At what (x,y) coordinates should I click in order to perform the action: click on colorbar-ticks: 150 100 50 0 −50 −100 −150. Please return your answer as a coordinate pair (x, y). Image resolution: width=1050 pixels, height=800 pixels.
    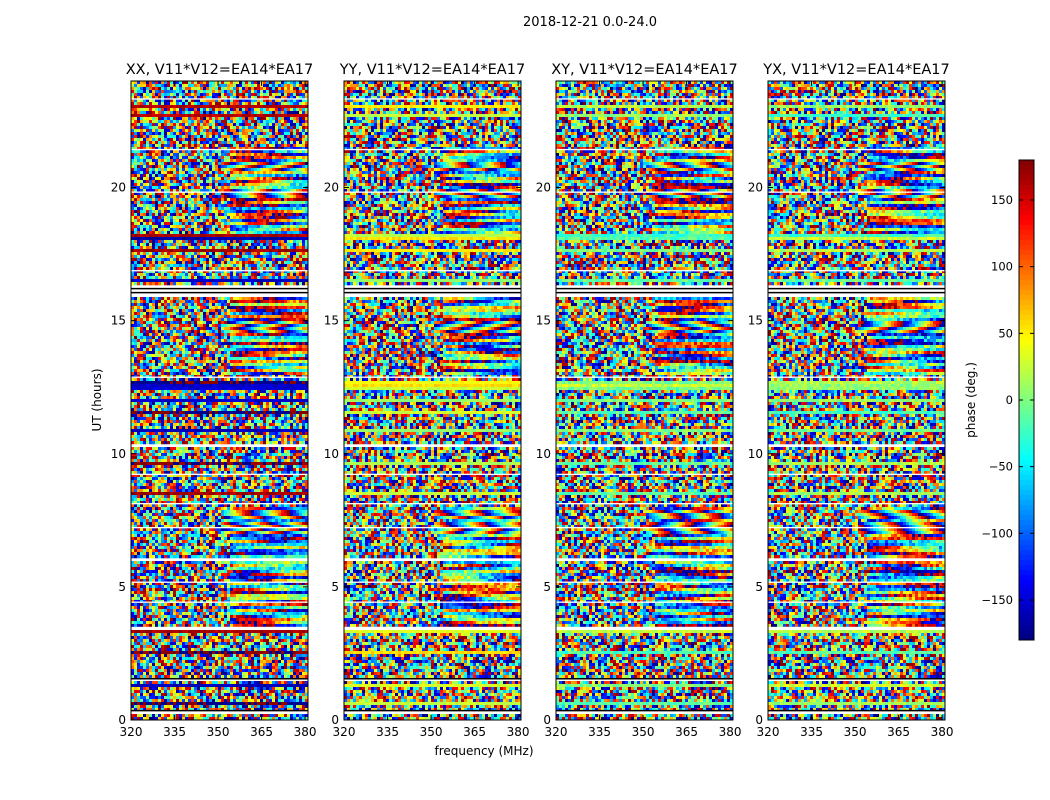
    Looking at the image, I should click on (1007, 400).